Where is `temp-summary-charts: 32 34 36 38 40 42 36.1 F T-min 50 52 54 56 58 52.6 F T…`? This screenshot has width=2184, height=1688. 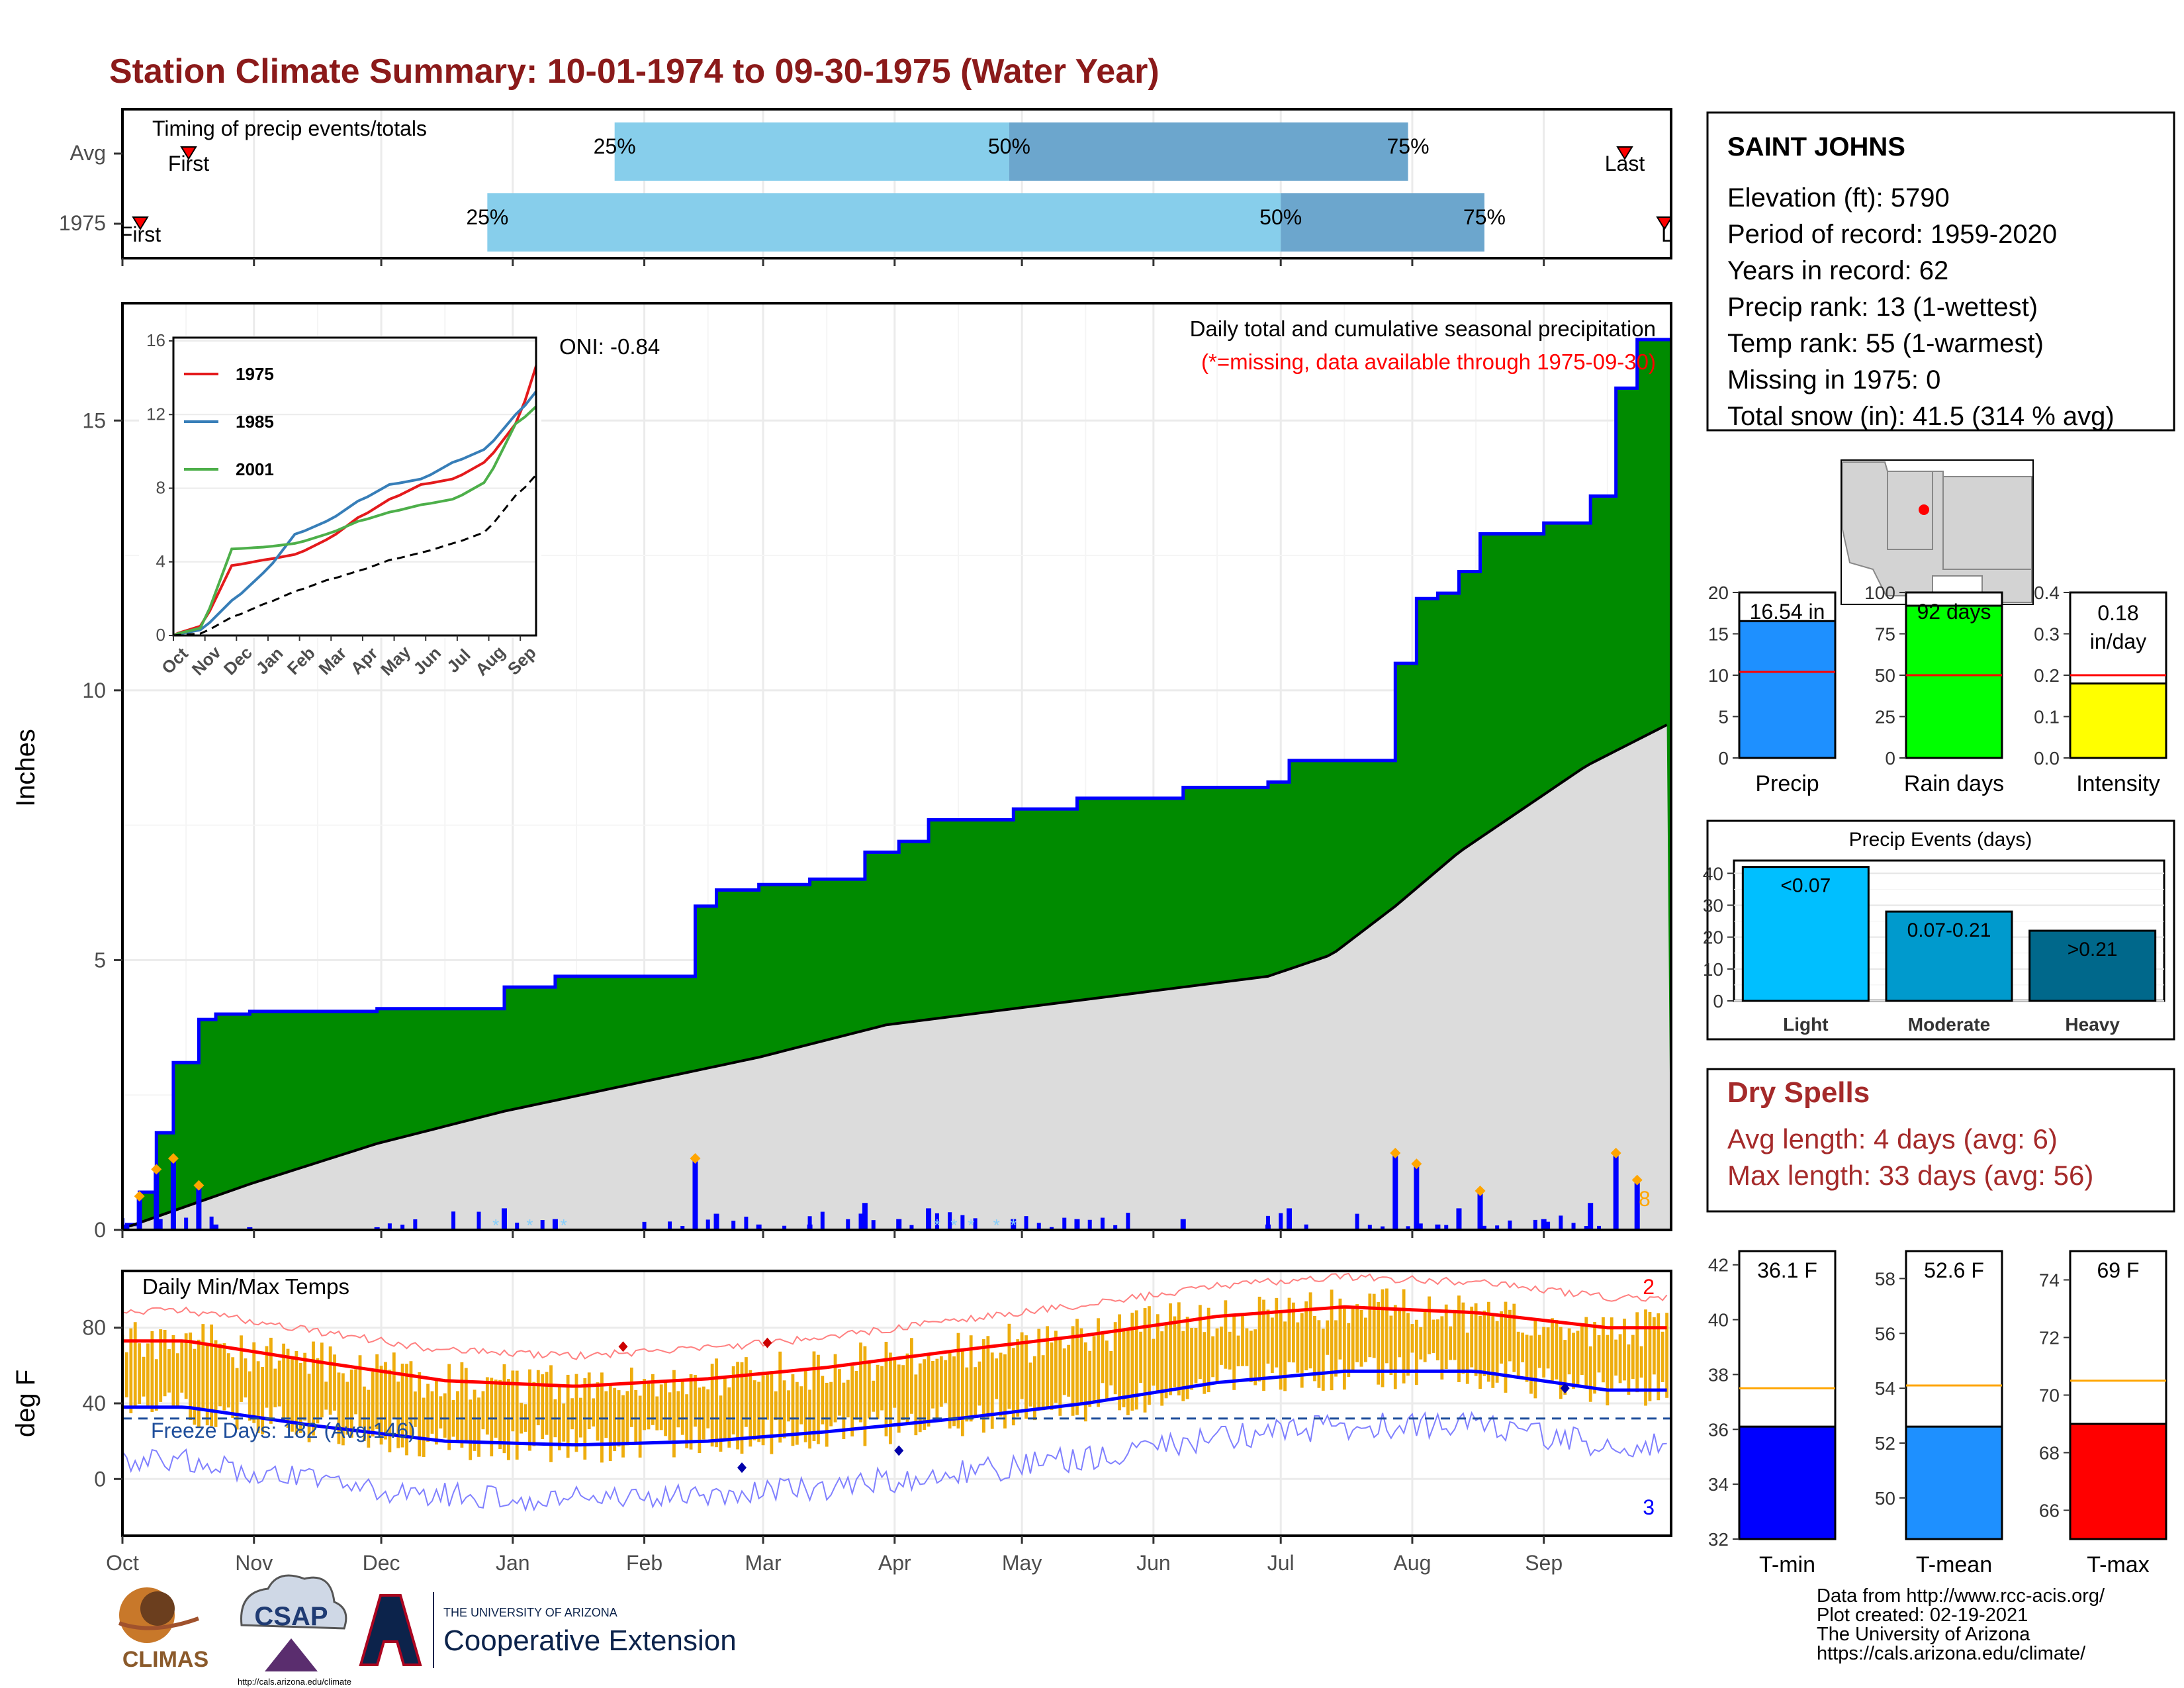
temp-summary-charts: 32 34 36 38 40 42 36.1 F T-min 50 52 54 56 58 52.6 F T… is located at coordinates (1937, 1413).